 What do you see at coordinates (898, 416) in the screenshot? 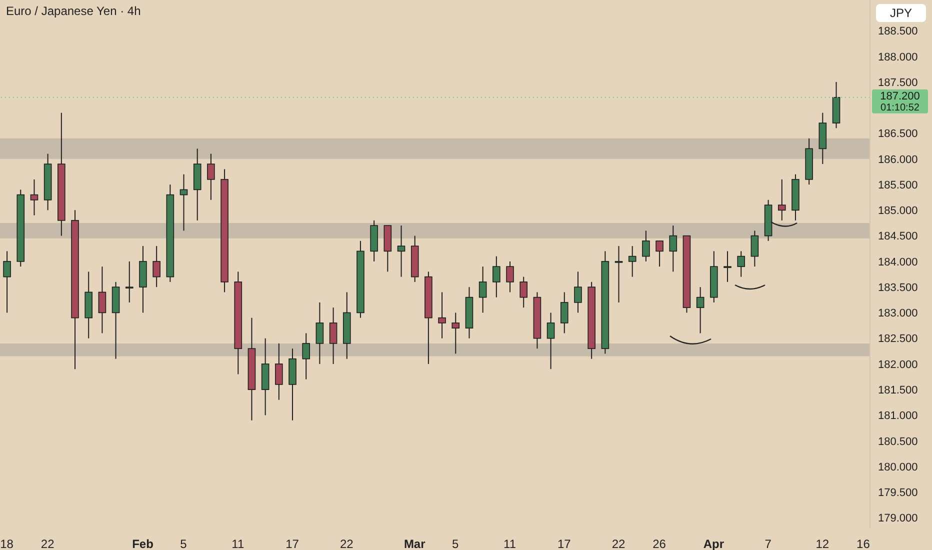
I see `y-tick-label: 181.000` at bounding box center [898, 416].